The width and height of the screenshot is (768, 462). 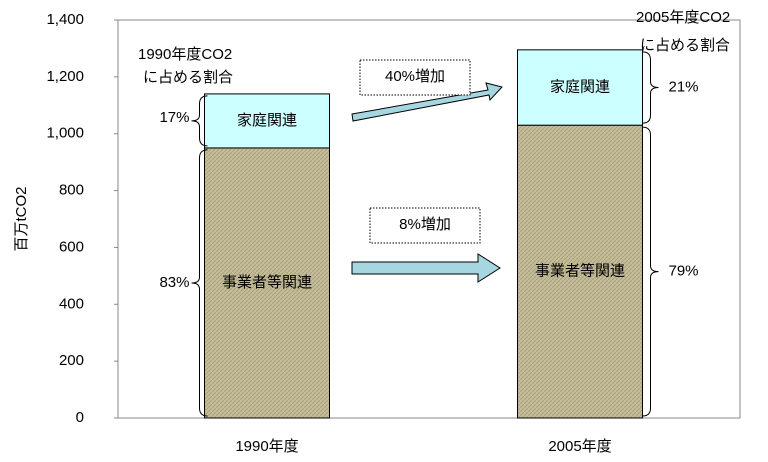 What do you see at coordinates (65, 19) in the screenshot?
I see `y-tick-label: 1,400` at bounding box center [65, 19].